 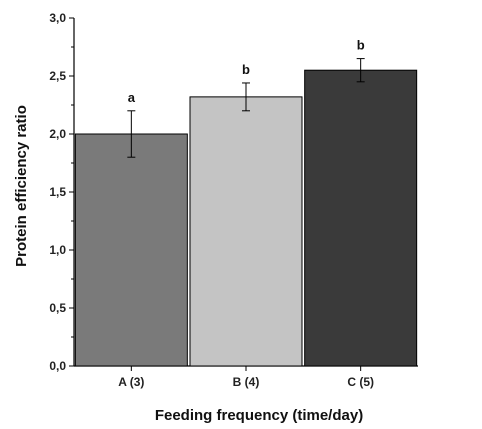 I want to click on y-tick-label: 0,5, so click(x=57, y=308).